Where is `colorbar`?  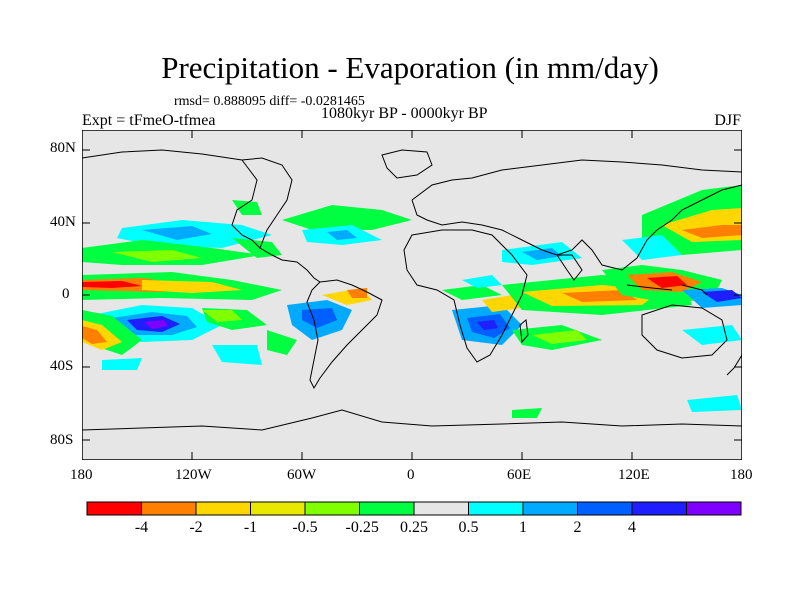
colorbar is located at coordinates (414, 508).